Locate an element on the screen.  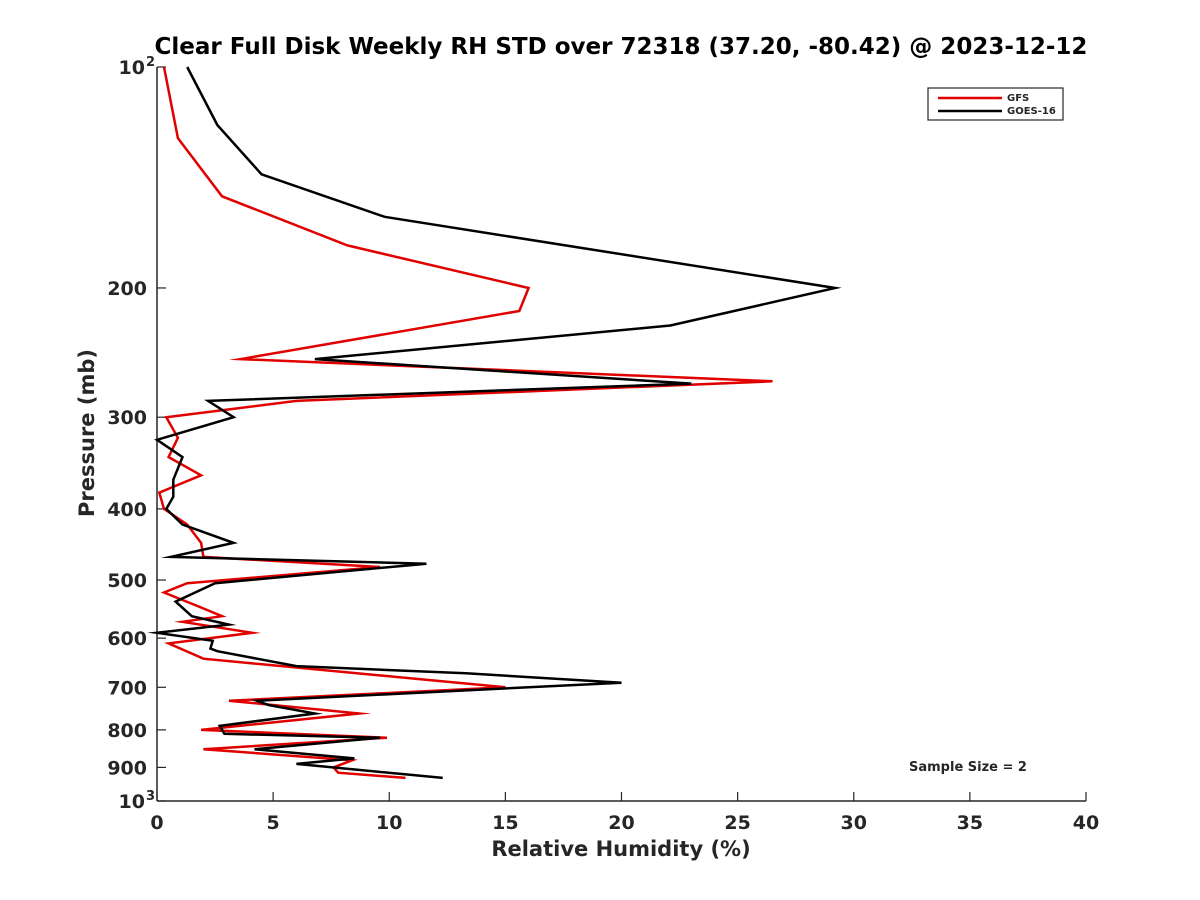
y-tick-label: 900 is located at coordinates (127, 768).